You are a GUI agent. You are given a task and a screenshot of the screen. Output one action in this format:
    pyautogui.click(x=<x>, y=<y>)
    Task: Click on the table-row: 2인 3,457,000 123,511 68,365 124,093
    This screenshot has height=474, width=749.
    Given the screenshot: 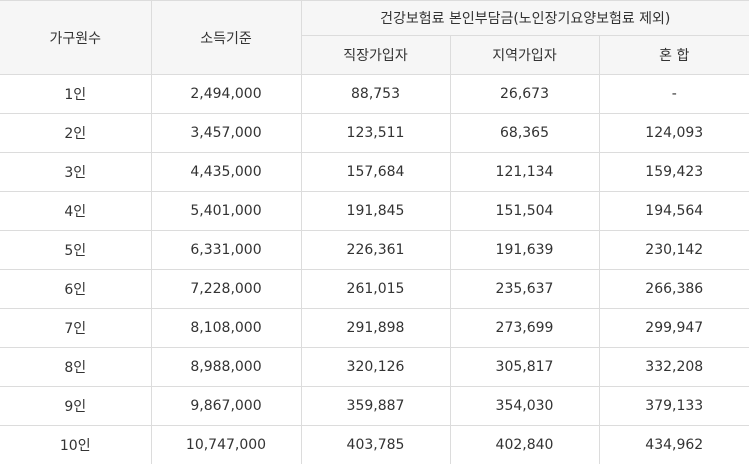 What is the action you would take?
    pyautogui.click(x=374, y=133)
    